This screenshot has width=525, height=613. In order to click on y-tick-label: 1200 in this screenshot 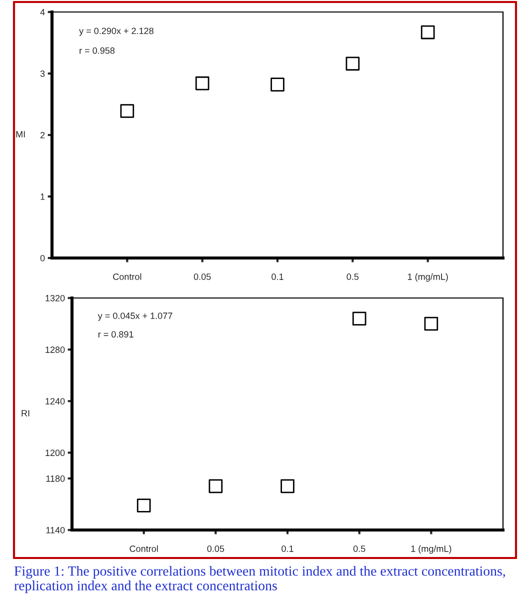, I will do `click(55, 453)`.